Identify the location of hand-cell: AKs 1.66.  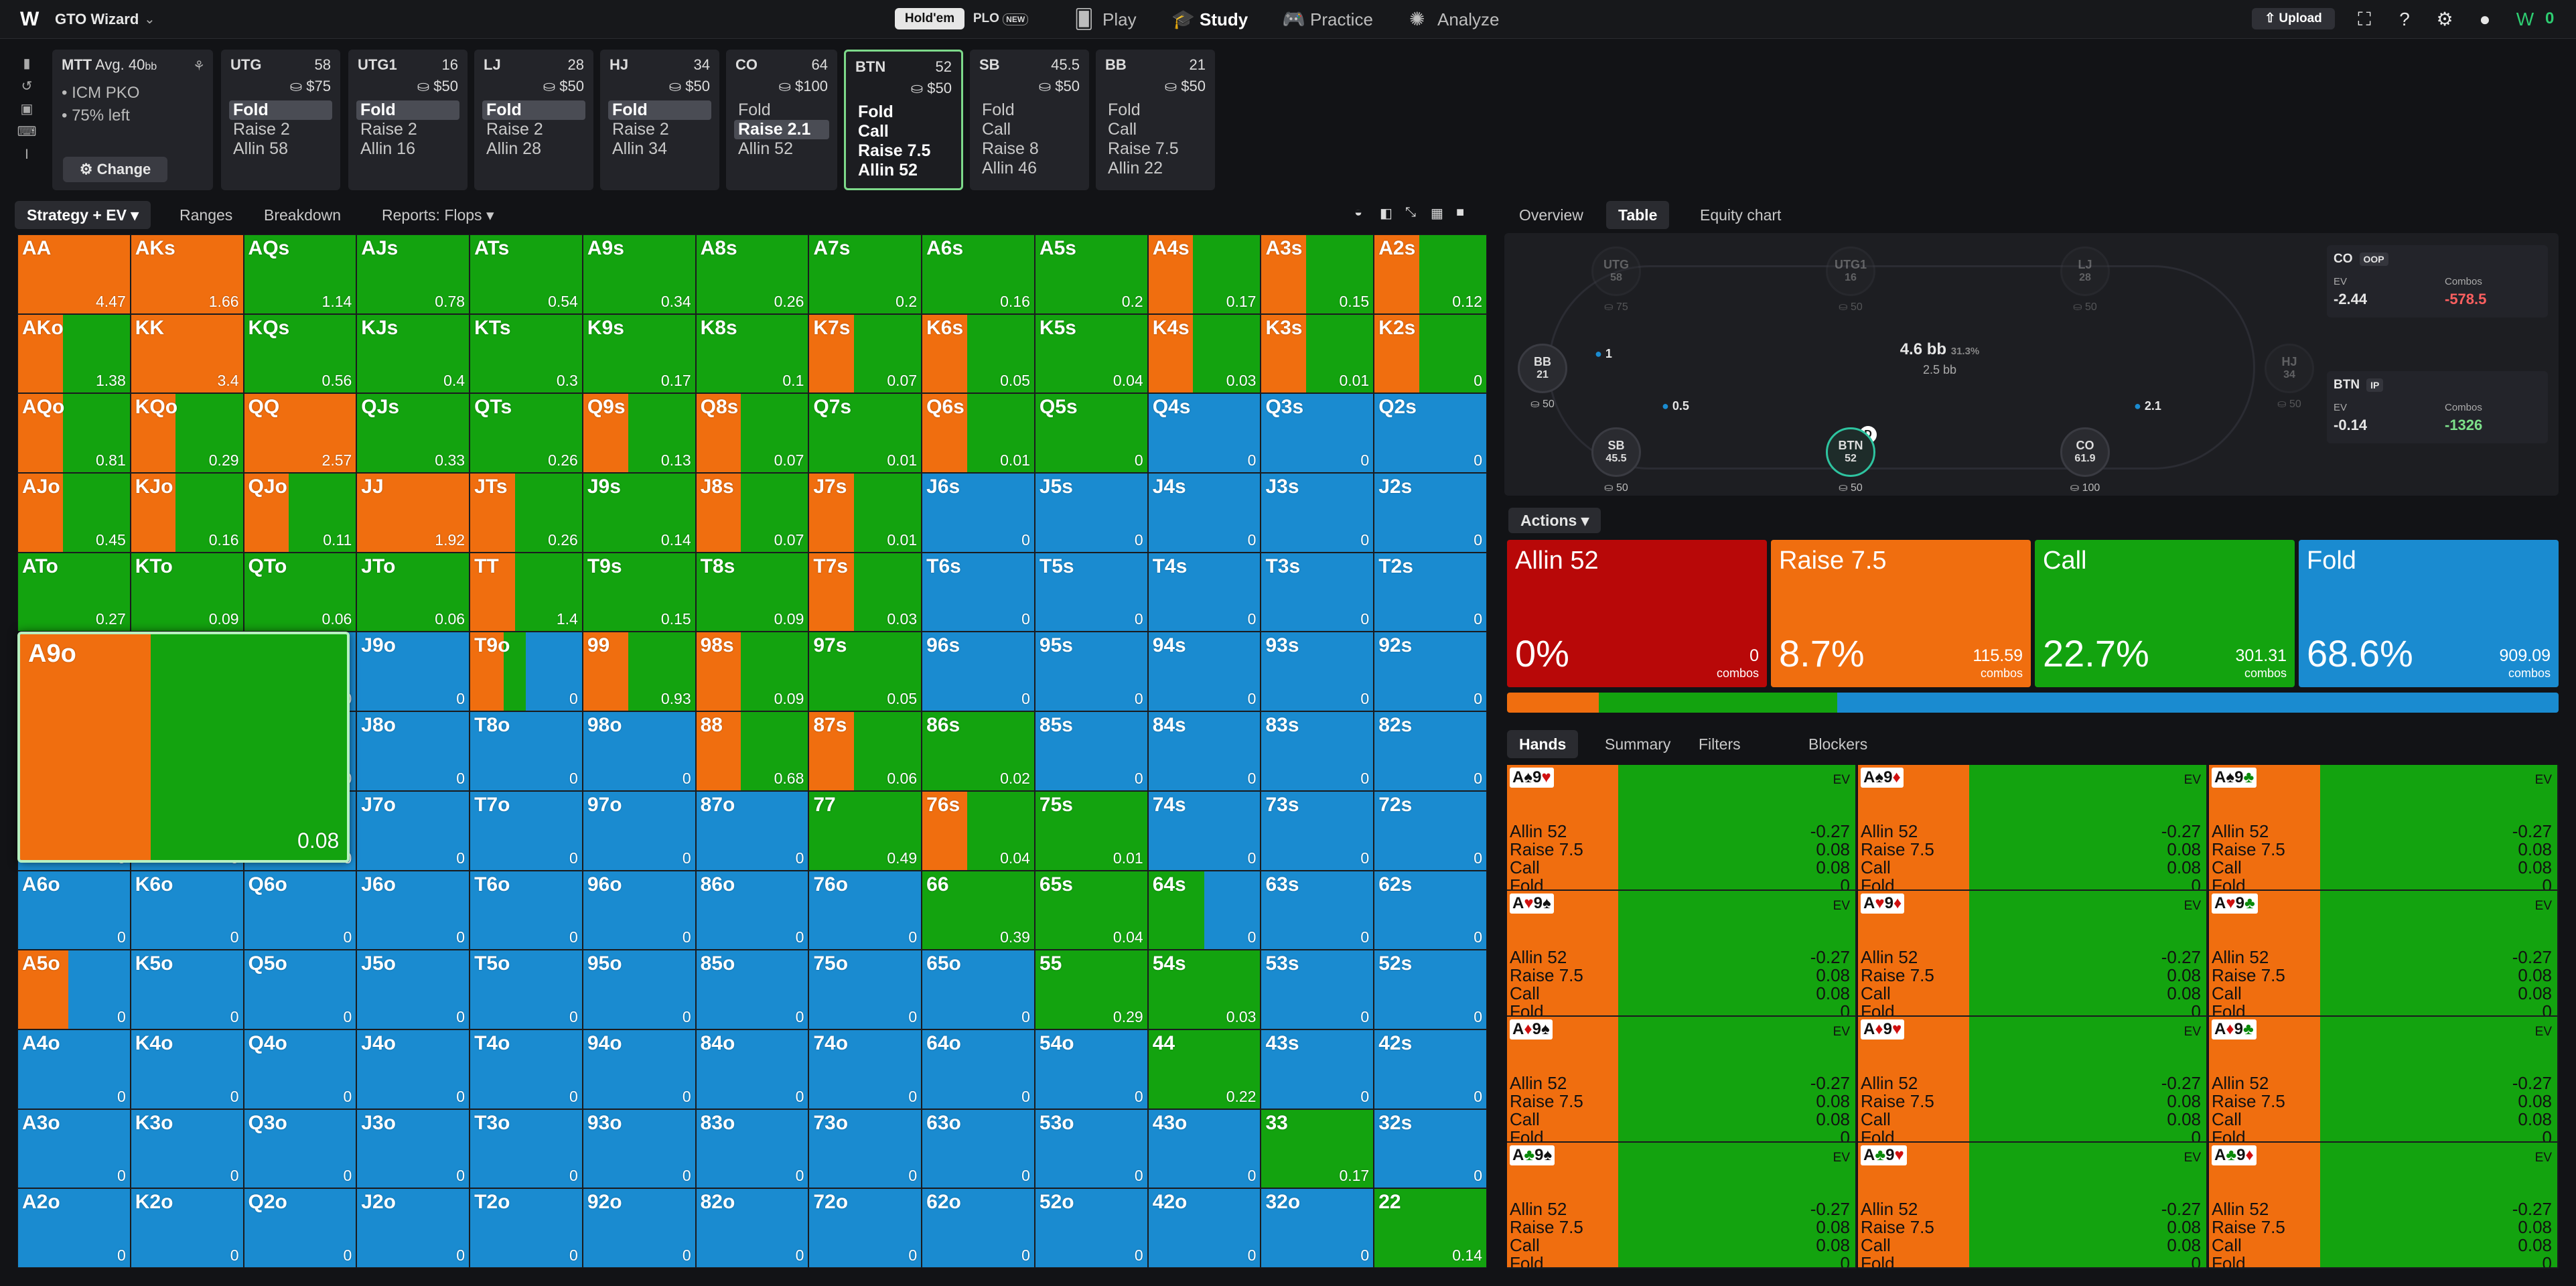
(187, 274).